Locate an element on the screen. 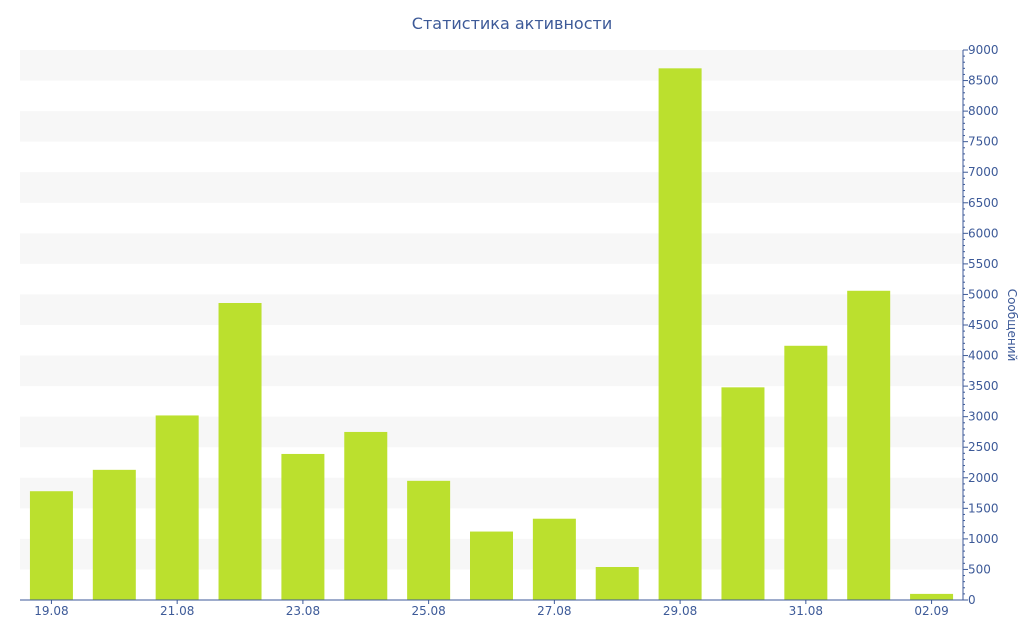 This screenshot has height=640, width=1024. y-tick-label: 2500 is located at coordinates (983, 447).